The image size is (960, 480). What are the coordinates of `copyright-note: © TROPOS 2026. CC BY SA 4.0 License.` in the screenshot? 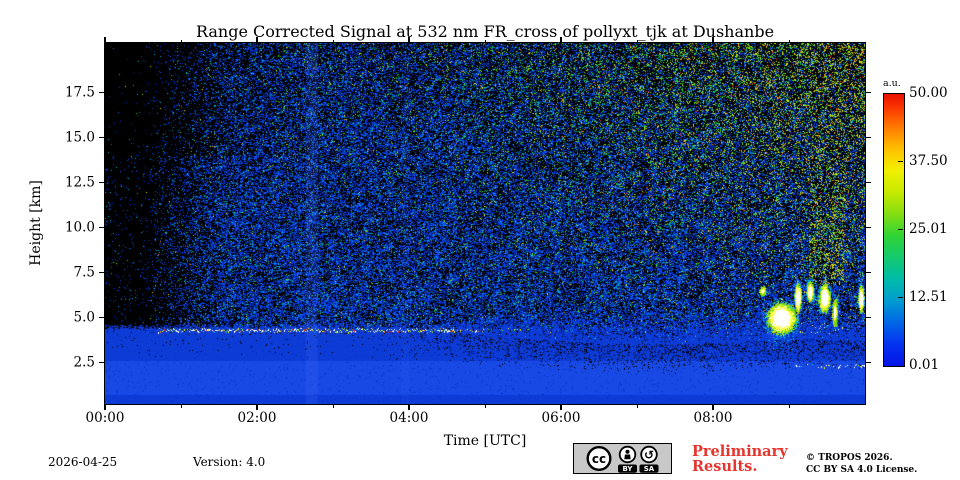 It's located at (861, 464).